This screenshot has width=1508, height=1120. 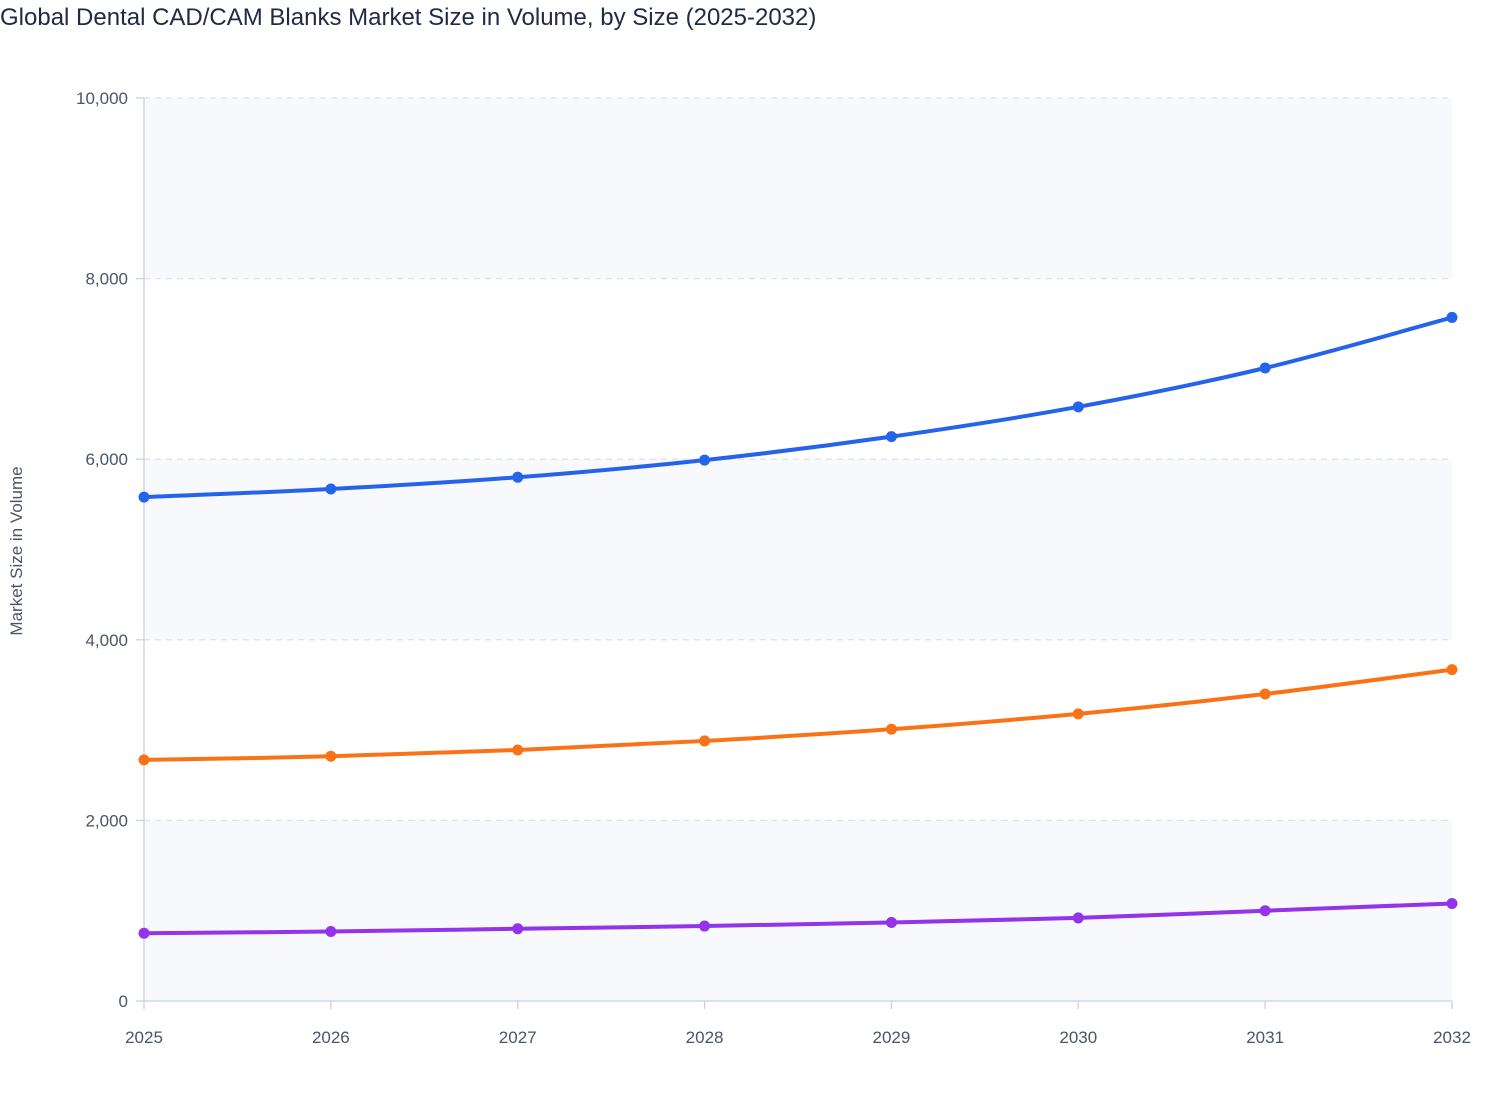 What do you see at coordinates (144, 760) in the screenshot?
I see `series-2-point-2025` at bounding box center [144, 760].